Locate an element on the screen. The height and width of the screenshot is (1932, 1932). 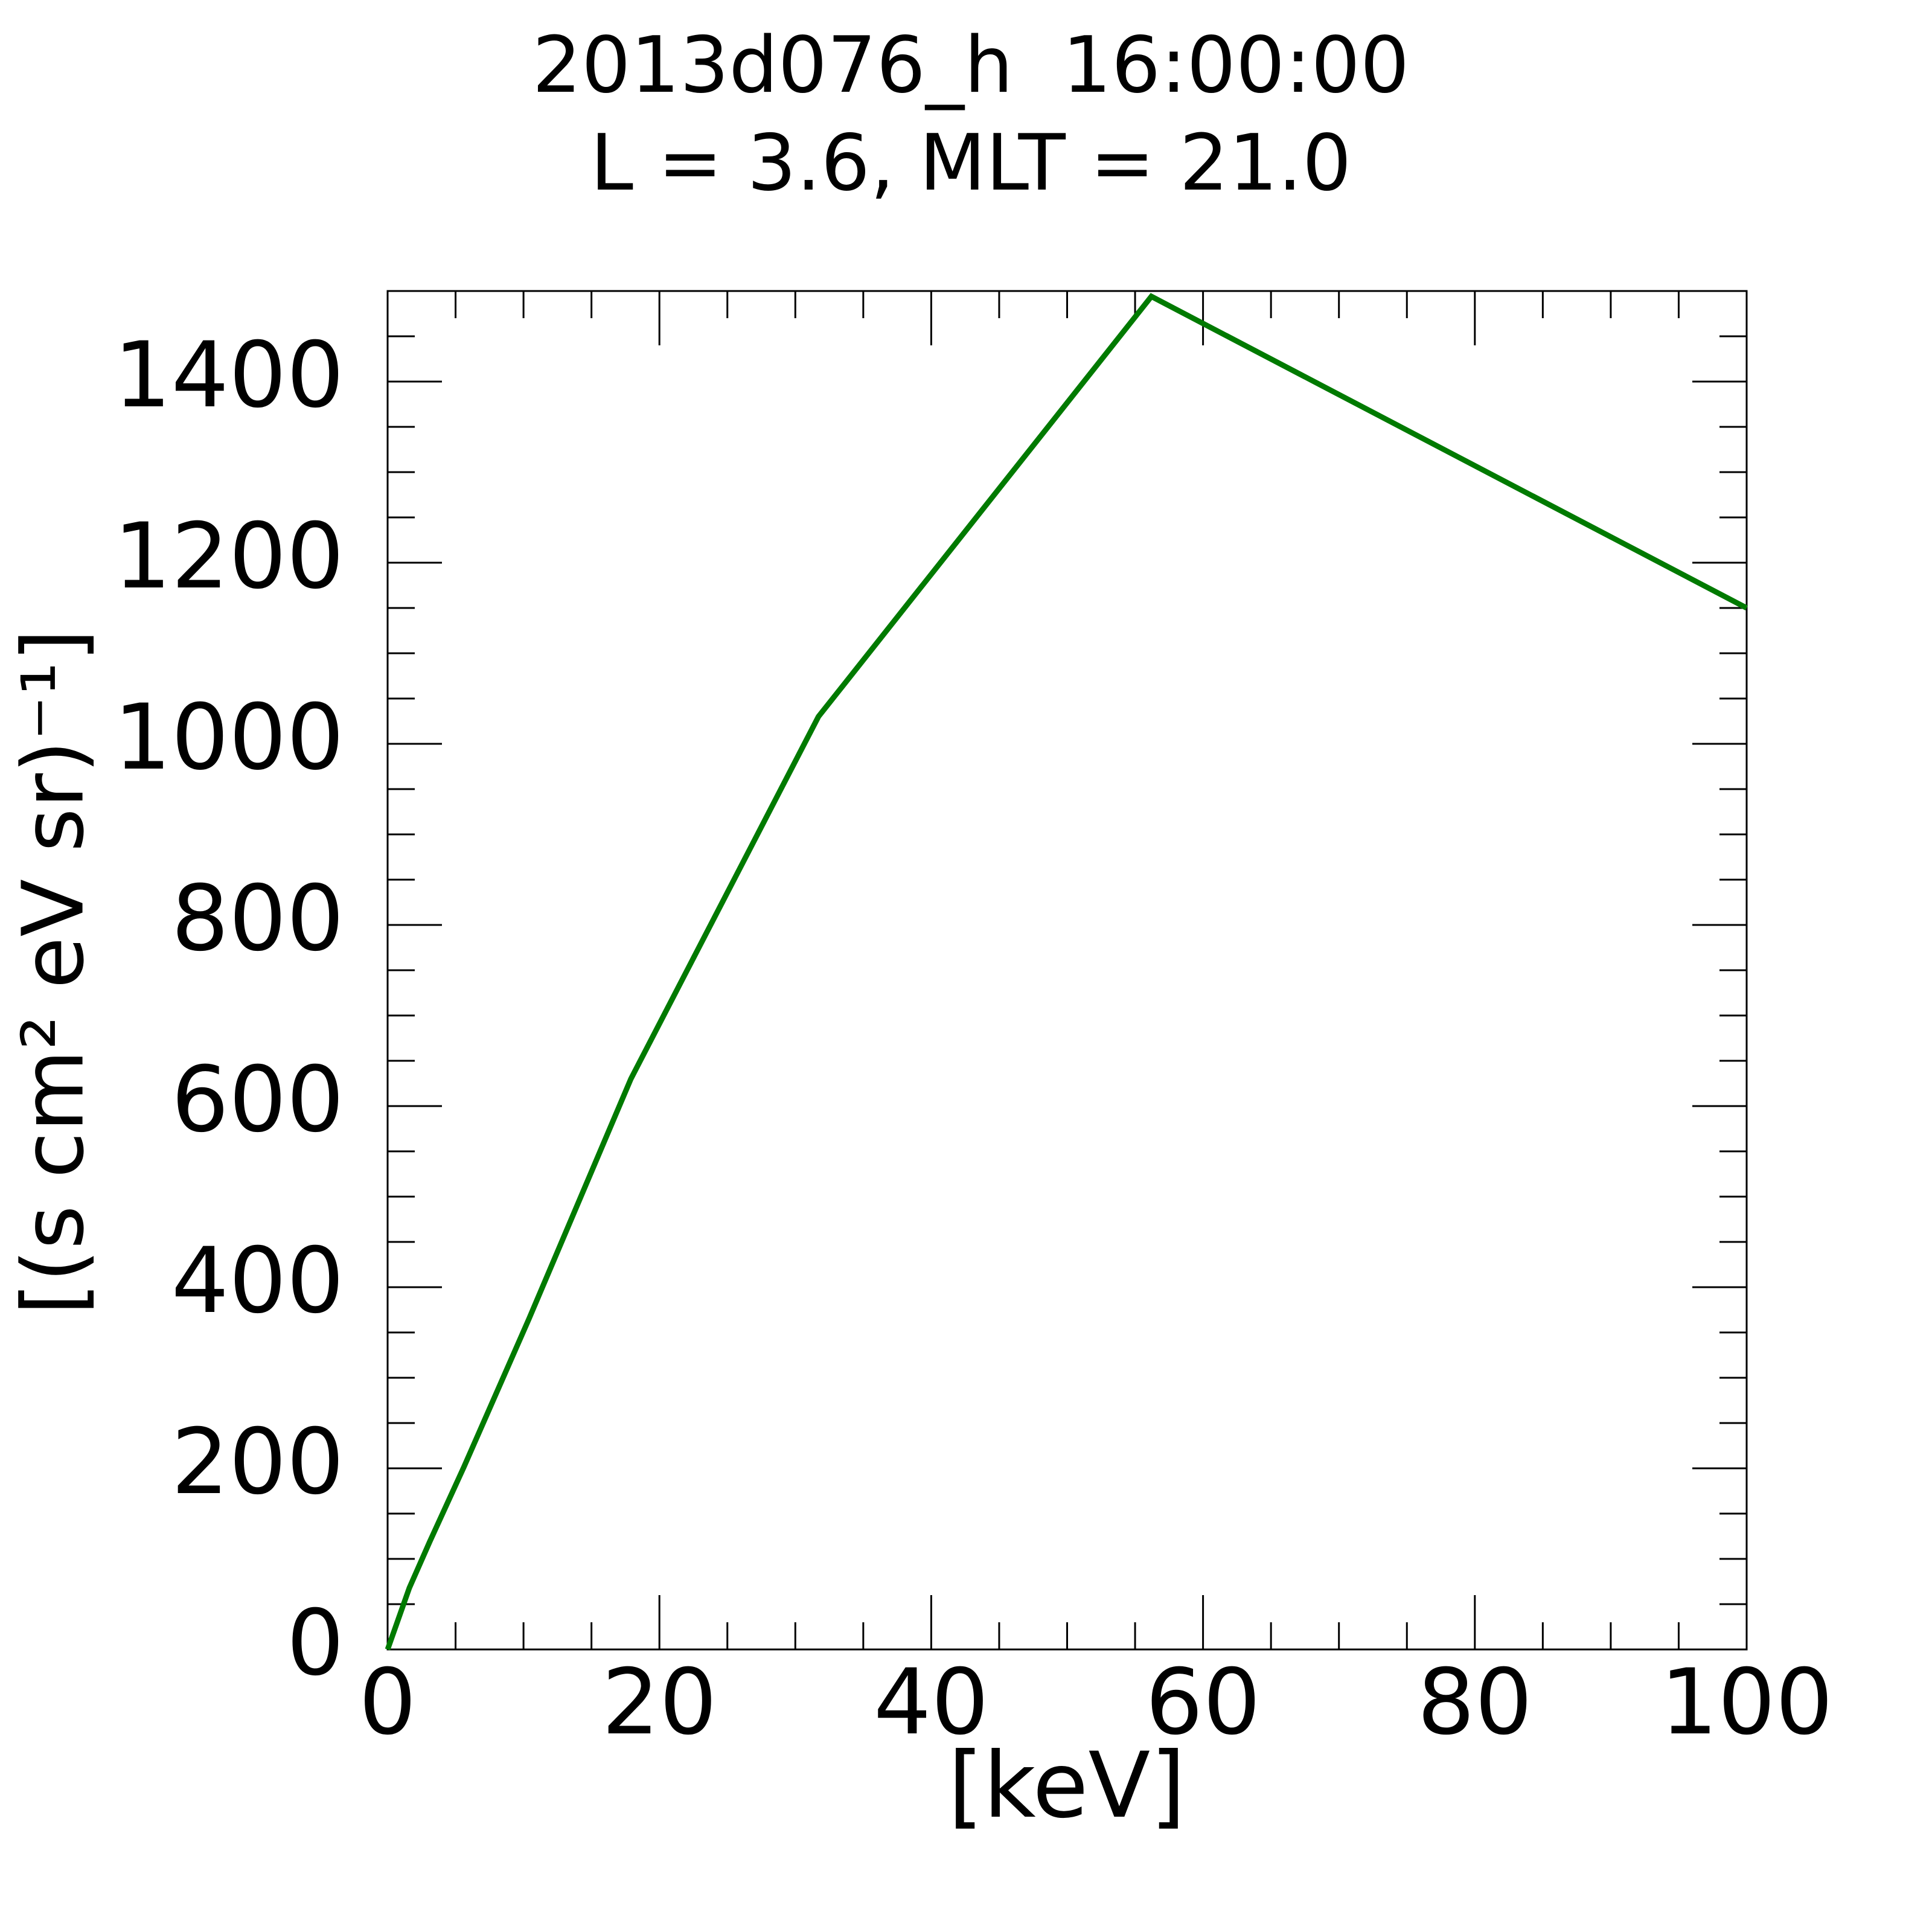
y-tick-label: 1000 is located at coordinates (229, 737).